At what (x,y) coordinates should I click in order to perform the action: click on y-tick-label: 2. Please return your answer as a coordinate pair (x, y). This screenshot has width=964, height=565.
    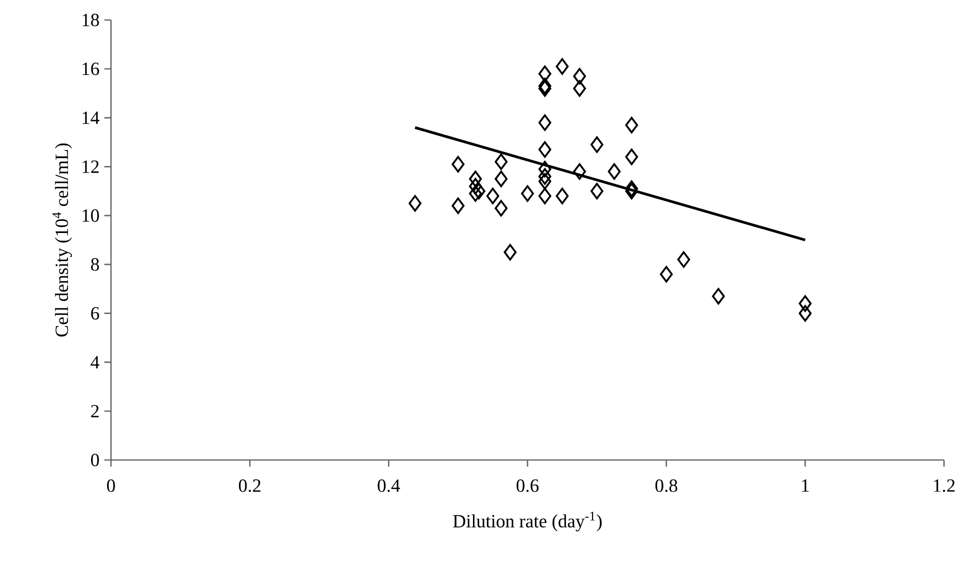
    Looking at the image, I should click on (95, 411).